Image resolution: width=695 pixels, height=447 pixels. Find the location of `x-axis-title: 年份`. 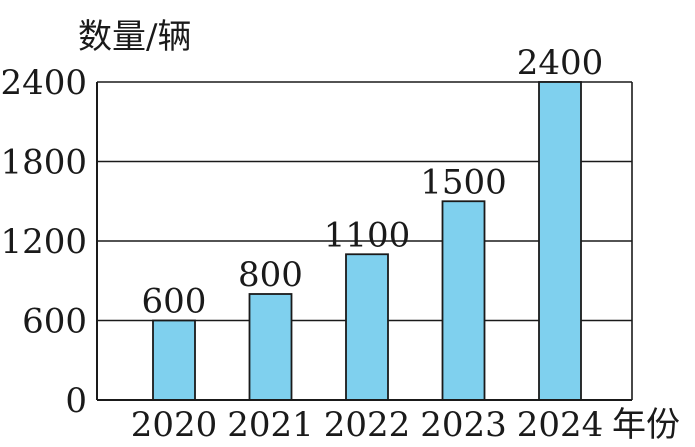

x-axis-title: 年份 is located at coordinates (646, 425).